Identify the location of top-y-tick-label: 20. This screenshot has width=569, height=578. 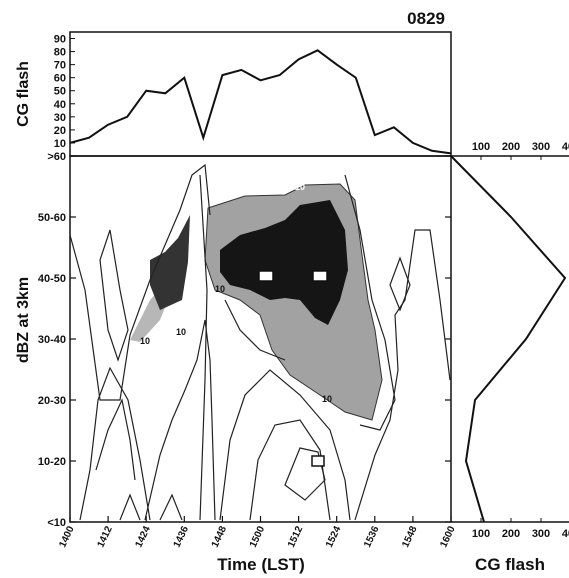
(60, 131).